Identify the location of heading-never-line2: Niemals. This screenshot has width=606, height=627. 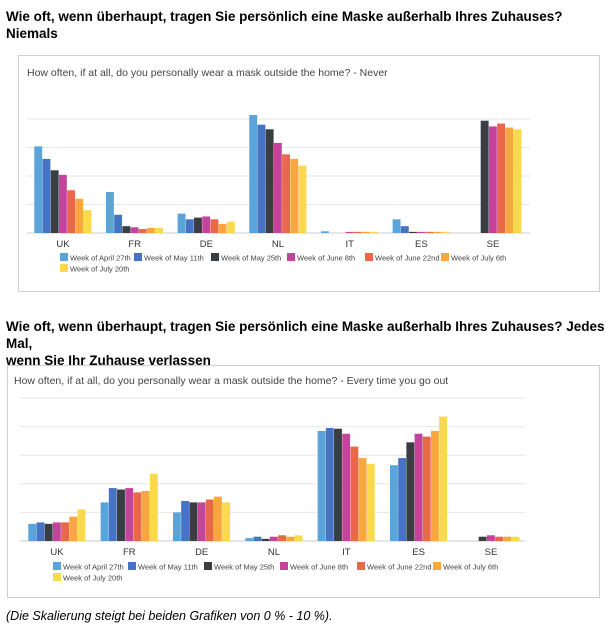
(32, 33).